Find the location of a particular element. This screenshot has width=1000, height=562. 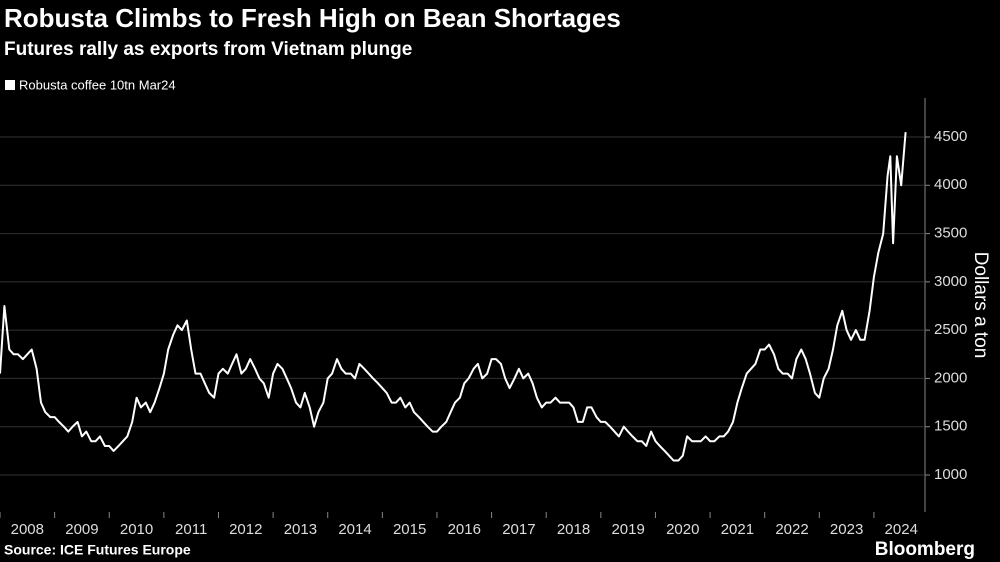

x-tick-label: 2008 is located at coordinates (27, 529).